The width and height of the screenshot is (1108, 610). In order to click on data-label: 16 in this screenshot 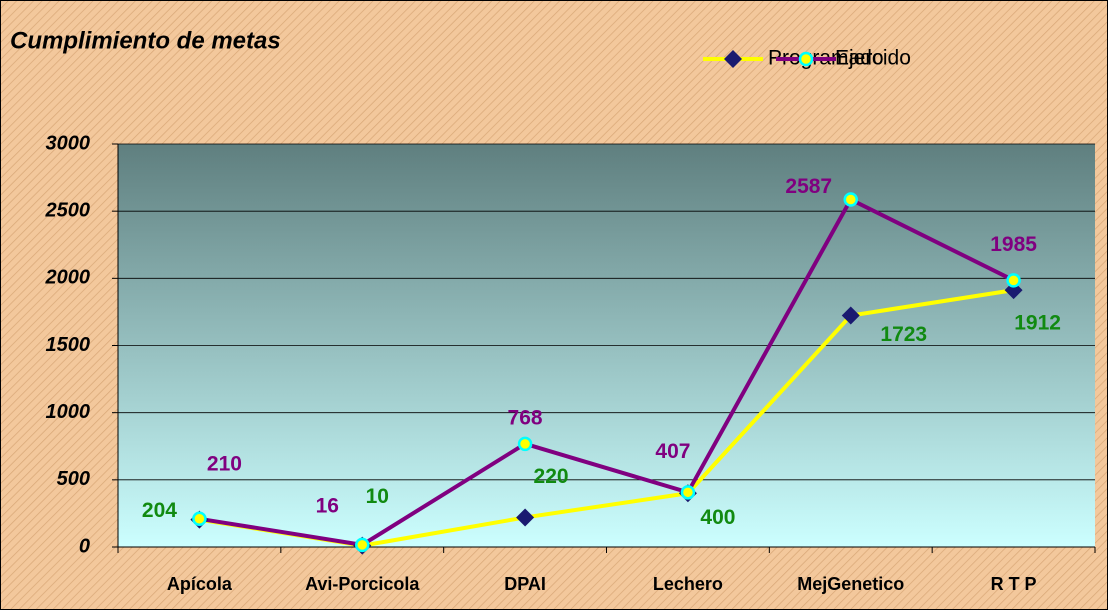, I will do `click(327, 505)`.